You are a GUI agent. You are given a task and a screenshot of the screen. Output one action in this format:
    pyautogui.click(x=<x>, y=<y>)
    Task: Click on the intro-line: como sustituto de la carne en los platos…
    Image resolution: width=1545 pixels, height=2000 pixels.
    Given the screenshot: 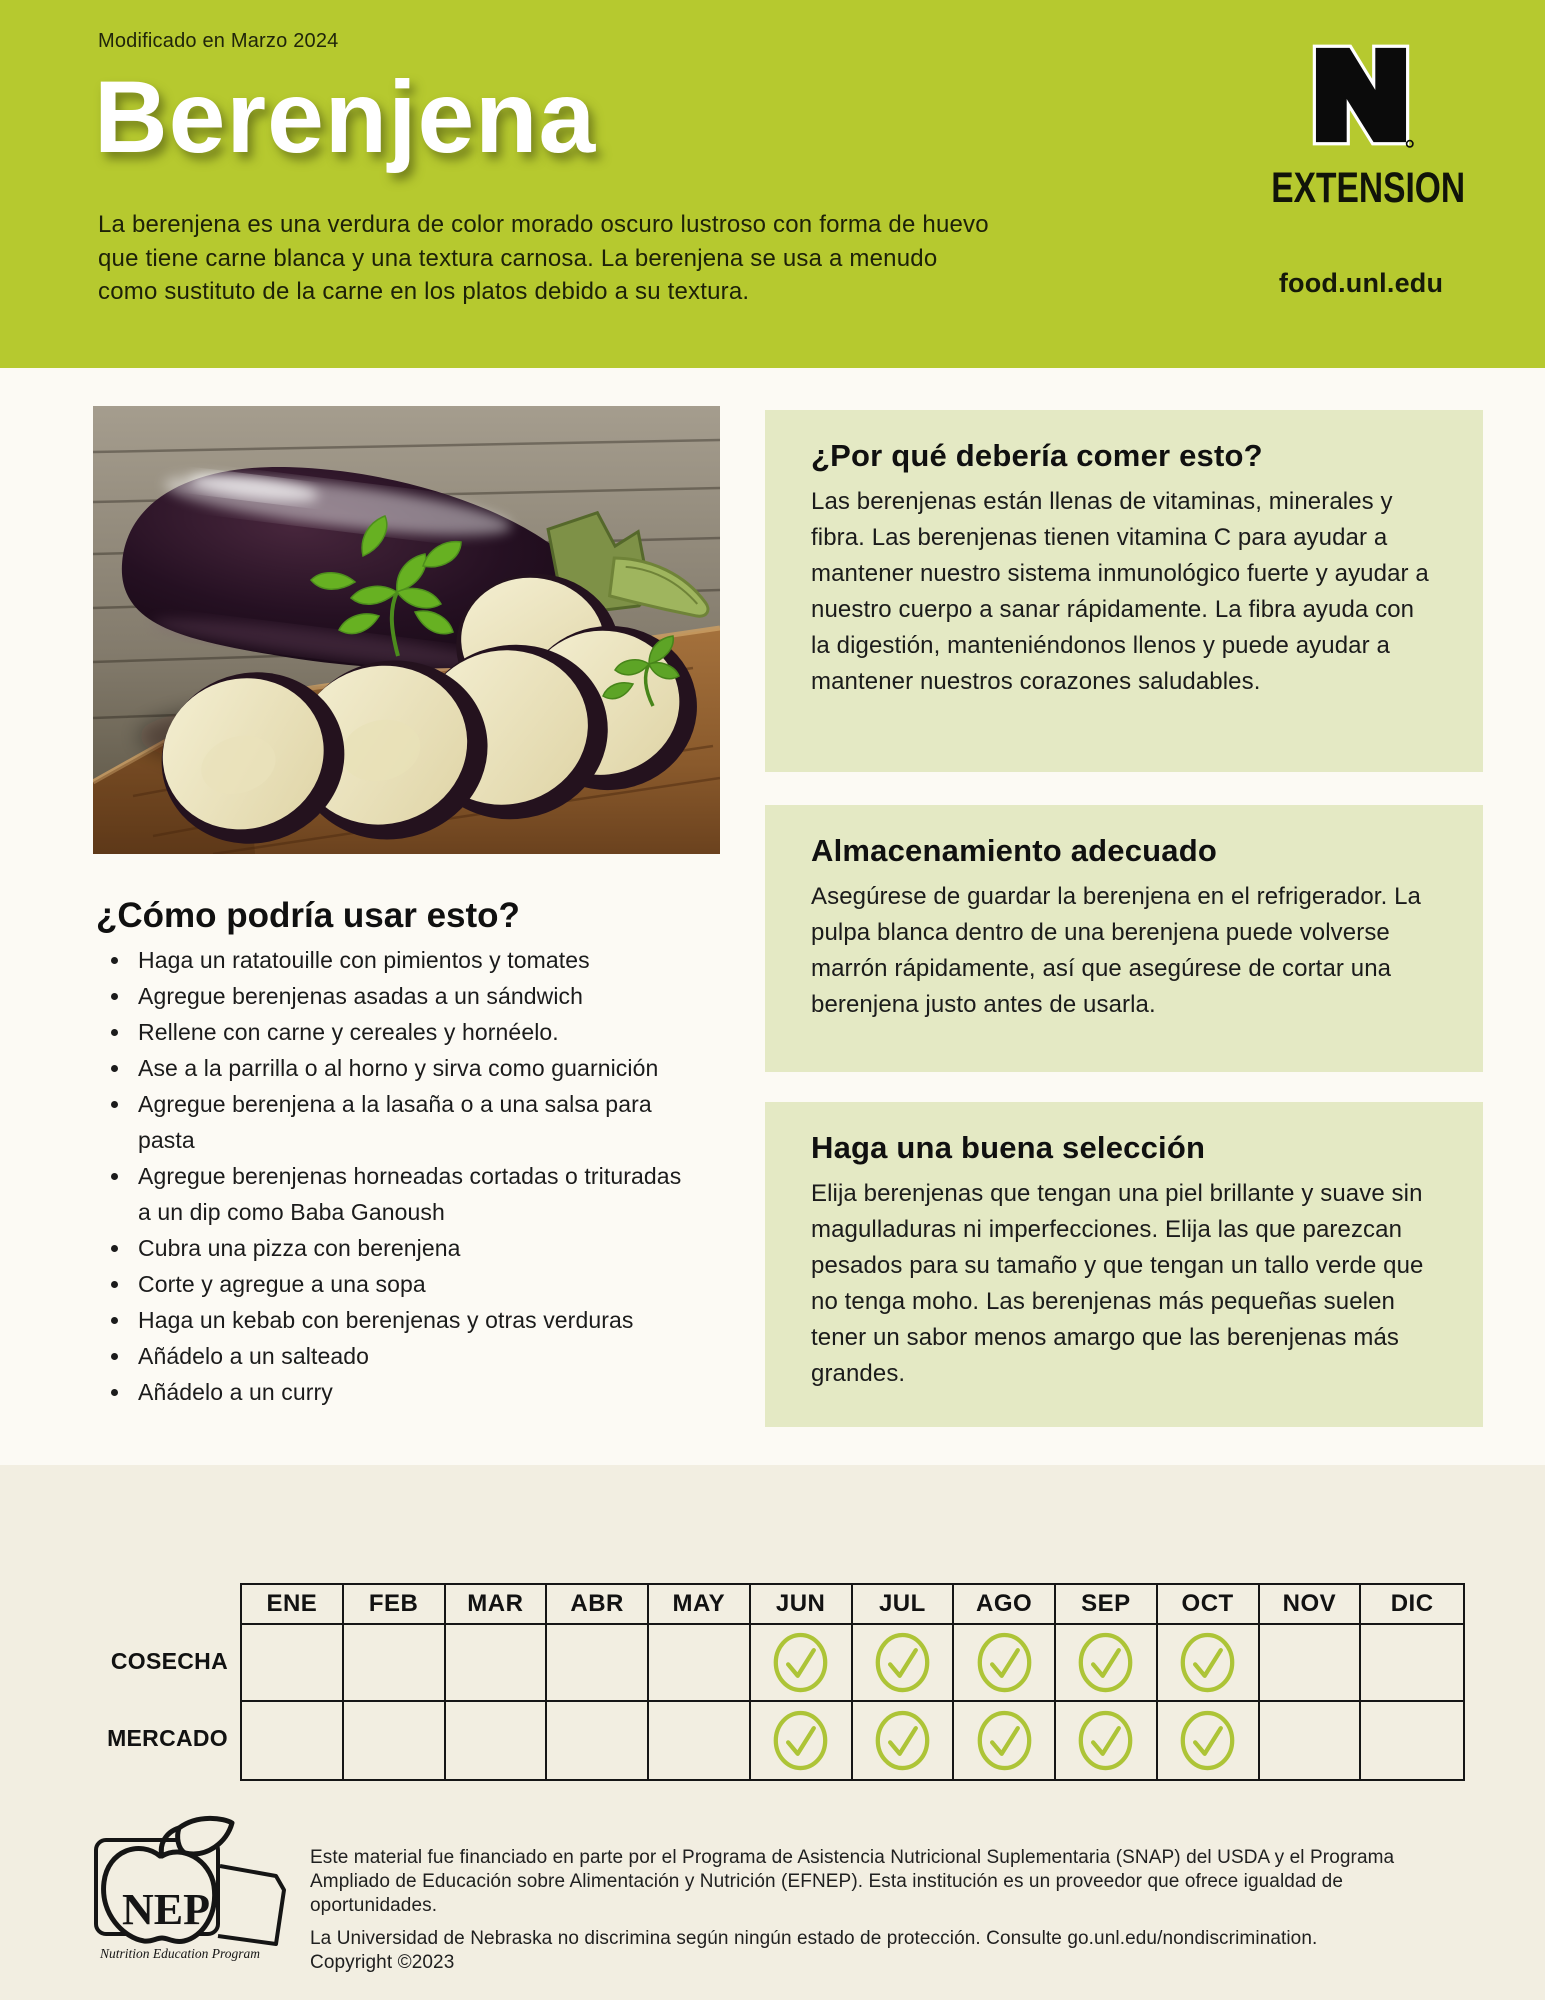 What is the action you would take?
    pyautogui.click(x=424, y=291)
    